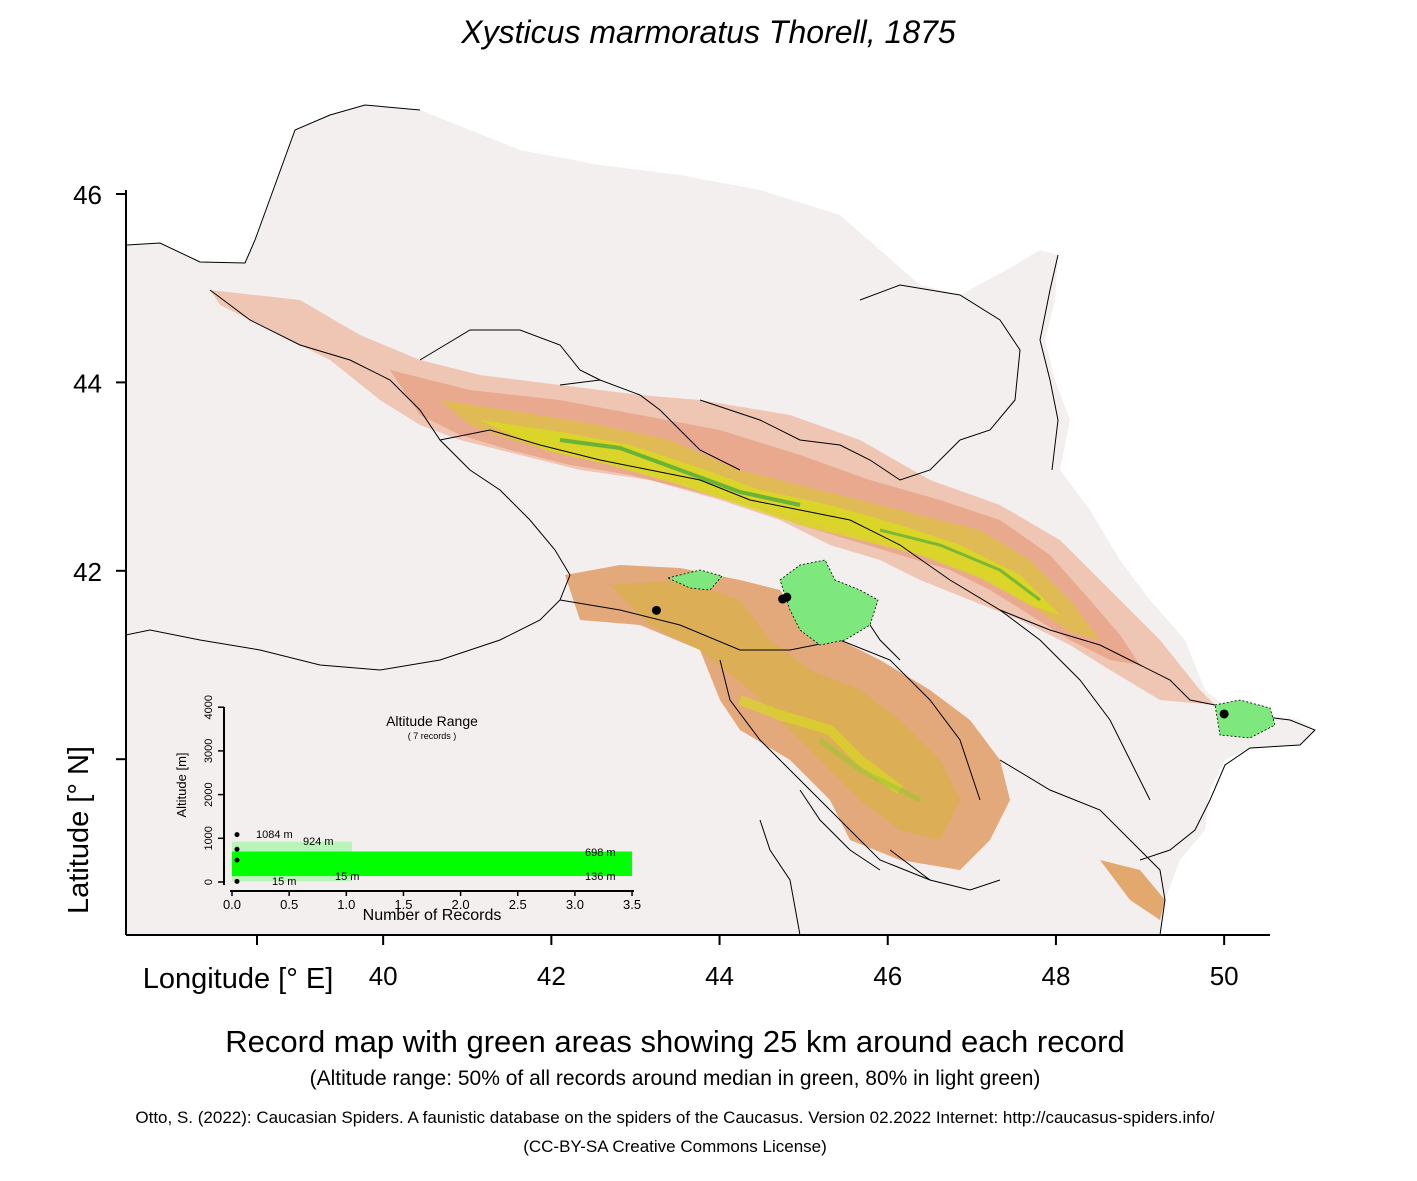  What do you see at coordinates (318, 842) in the screenshot?
I see `inset-label-p90: 924 m` at bounding box center [318, 842].